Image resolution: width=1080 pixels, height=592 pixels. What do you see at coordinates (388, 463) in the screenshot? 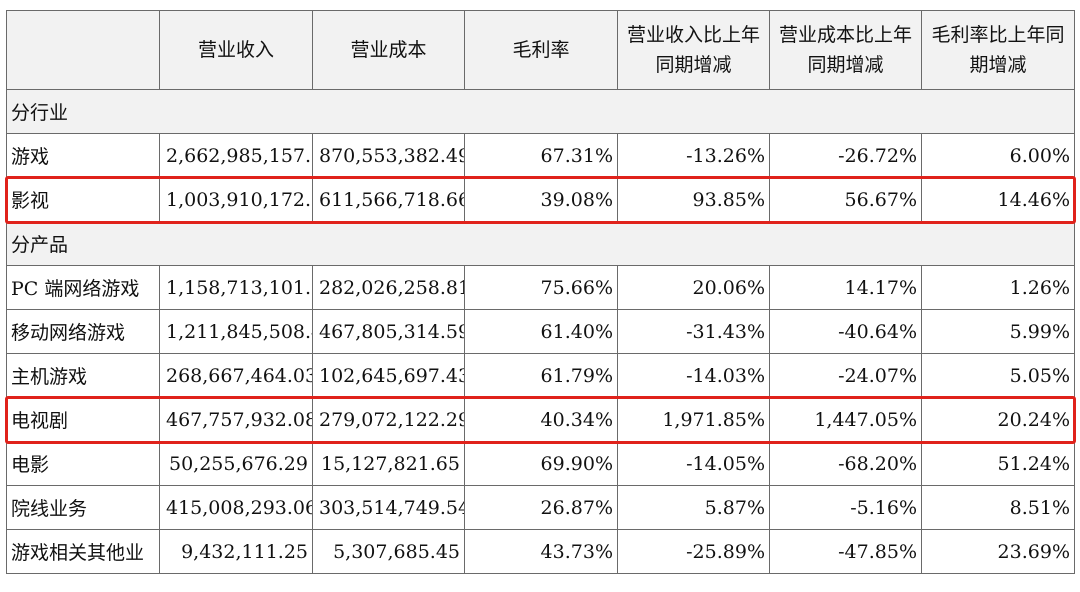
I see `table-cell: 15,127,821.65` at bounding box center [388, 463].